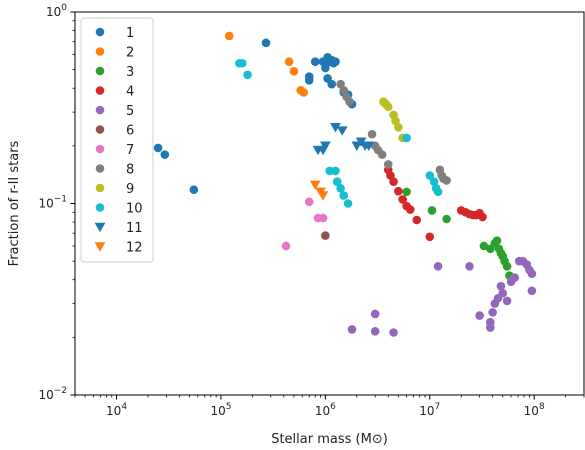  I want to click on y-tick-label: 10⁻², so click(52, 394).